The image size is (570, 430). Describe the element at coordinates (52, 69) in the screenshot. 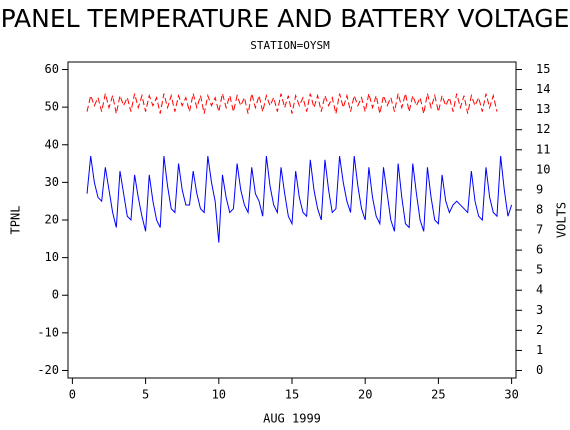

I see `y-tick-label: 60` at that location.